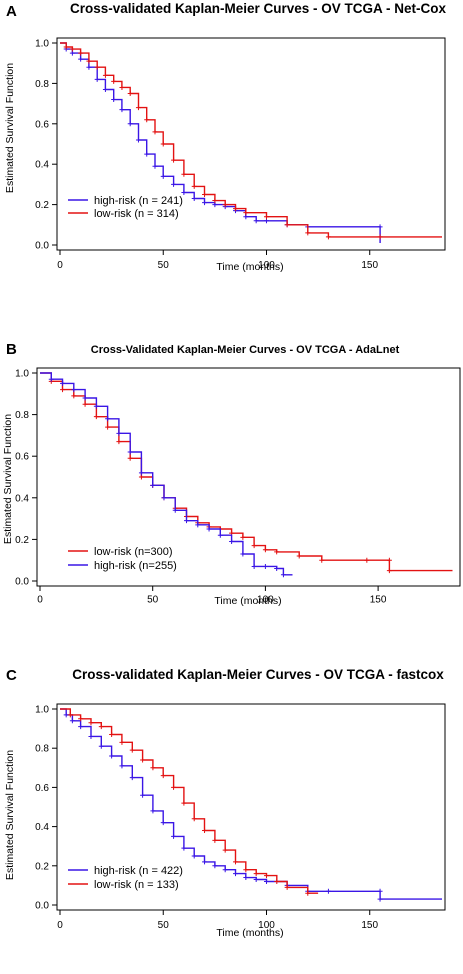  Describe the element at coordinates (42, 84) in the screenshot. I see `y-tick-label: 0.8` at that location.